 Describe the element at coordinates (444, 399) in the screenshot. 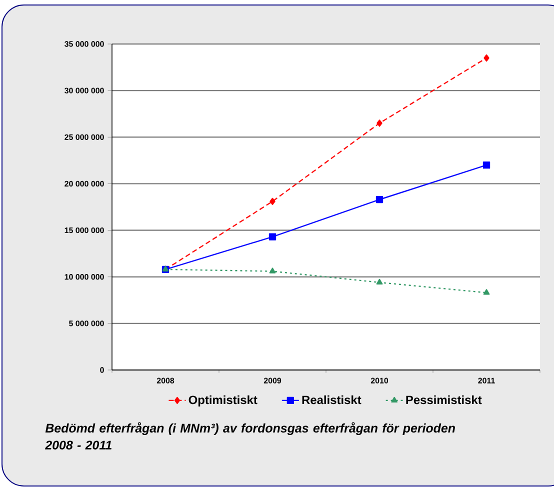

I see `legend-label: Pessimistiskt` at that location.